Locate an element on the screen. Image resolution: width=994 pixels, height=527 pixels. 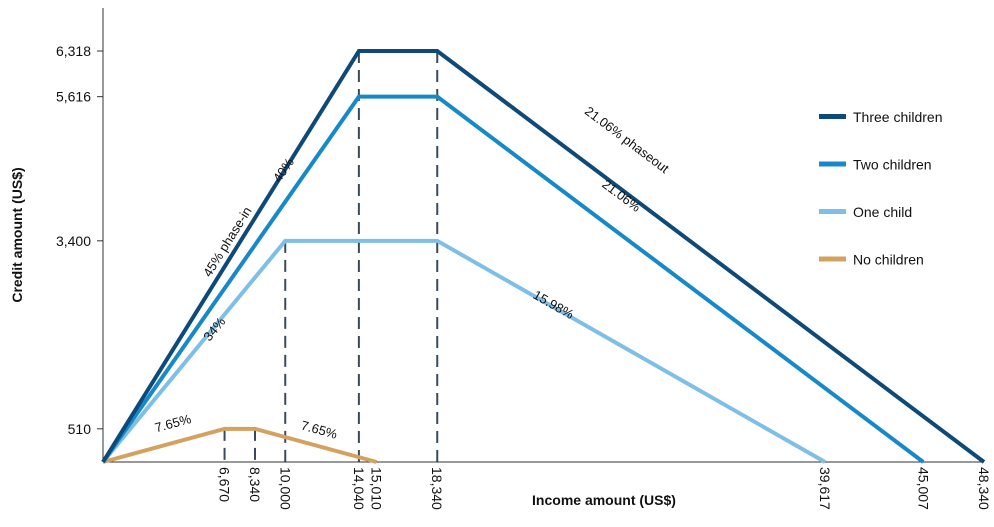
x-axis-title: Income amount (US$) is located at coordinates (604, 500).